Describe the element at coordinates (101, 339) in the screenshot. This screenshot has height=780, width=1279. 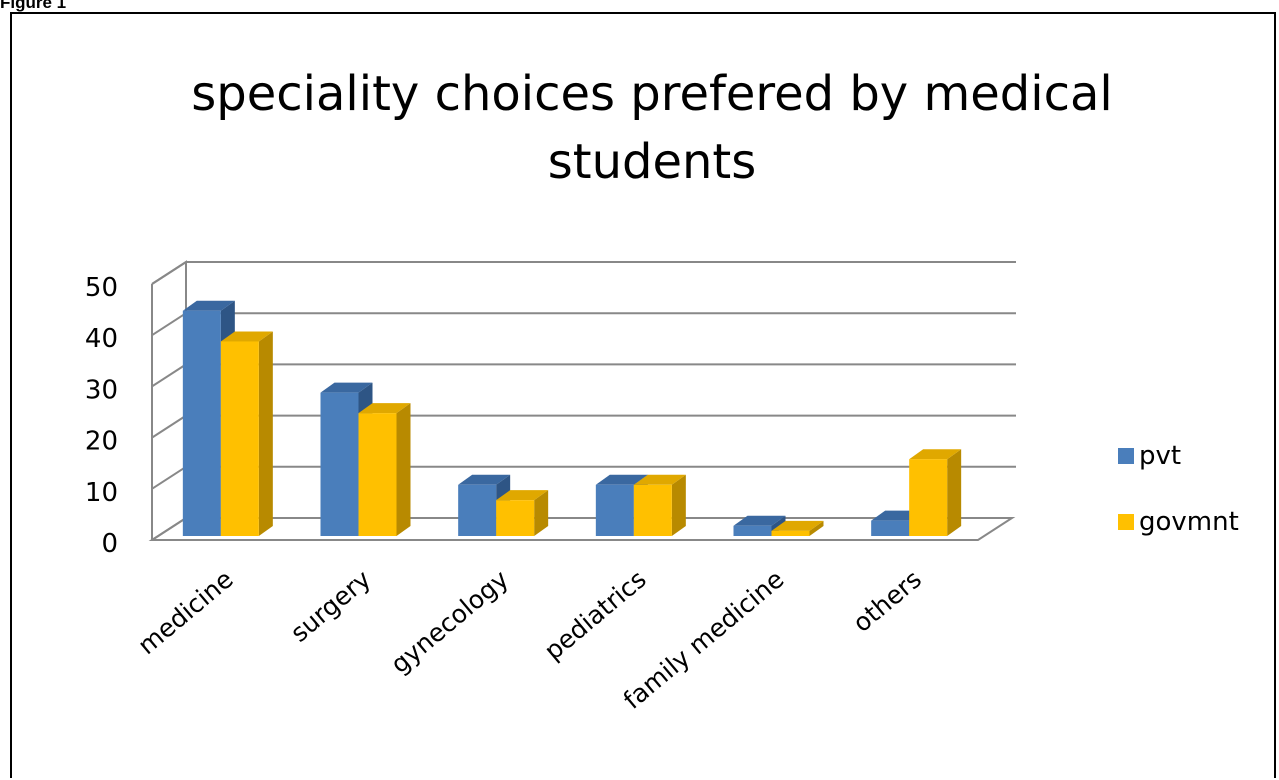
I see `y-tick-label: 40` at that location.